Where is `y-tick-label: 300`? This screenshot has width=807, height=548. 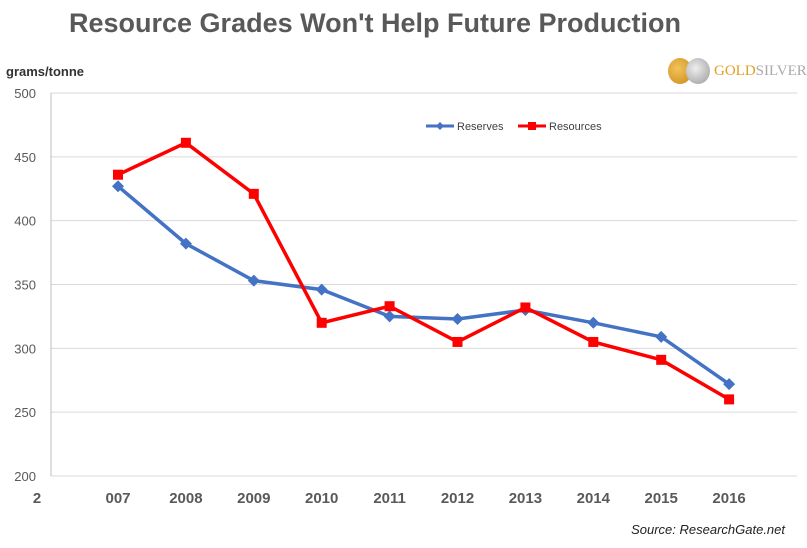 y-tick-label: 300 is located at coordinates (25, 348).